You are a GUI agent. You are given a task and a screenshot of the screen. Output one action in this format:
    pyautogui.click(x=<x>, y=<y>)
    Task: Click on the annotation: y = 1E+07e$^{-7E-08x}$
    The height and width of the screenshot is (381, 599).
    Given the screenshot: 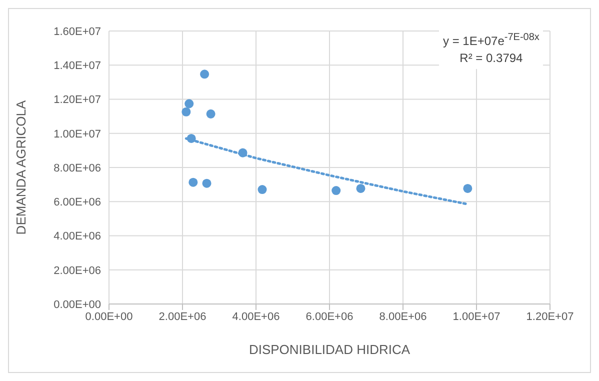 What is the action you would take?
    pyautogui.click(x=491, y=40)
    